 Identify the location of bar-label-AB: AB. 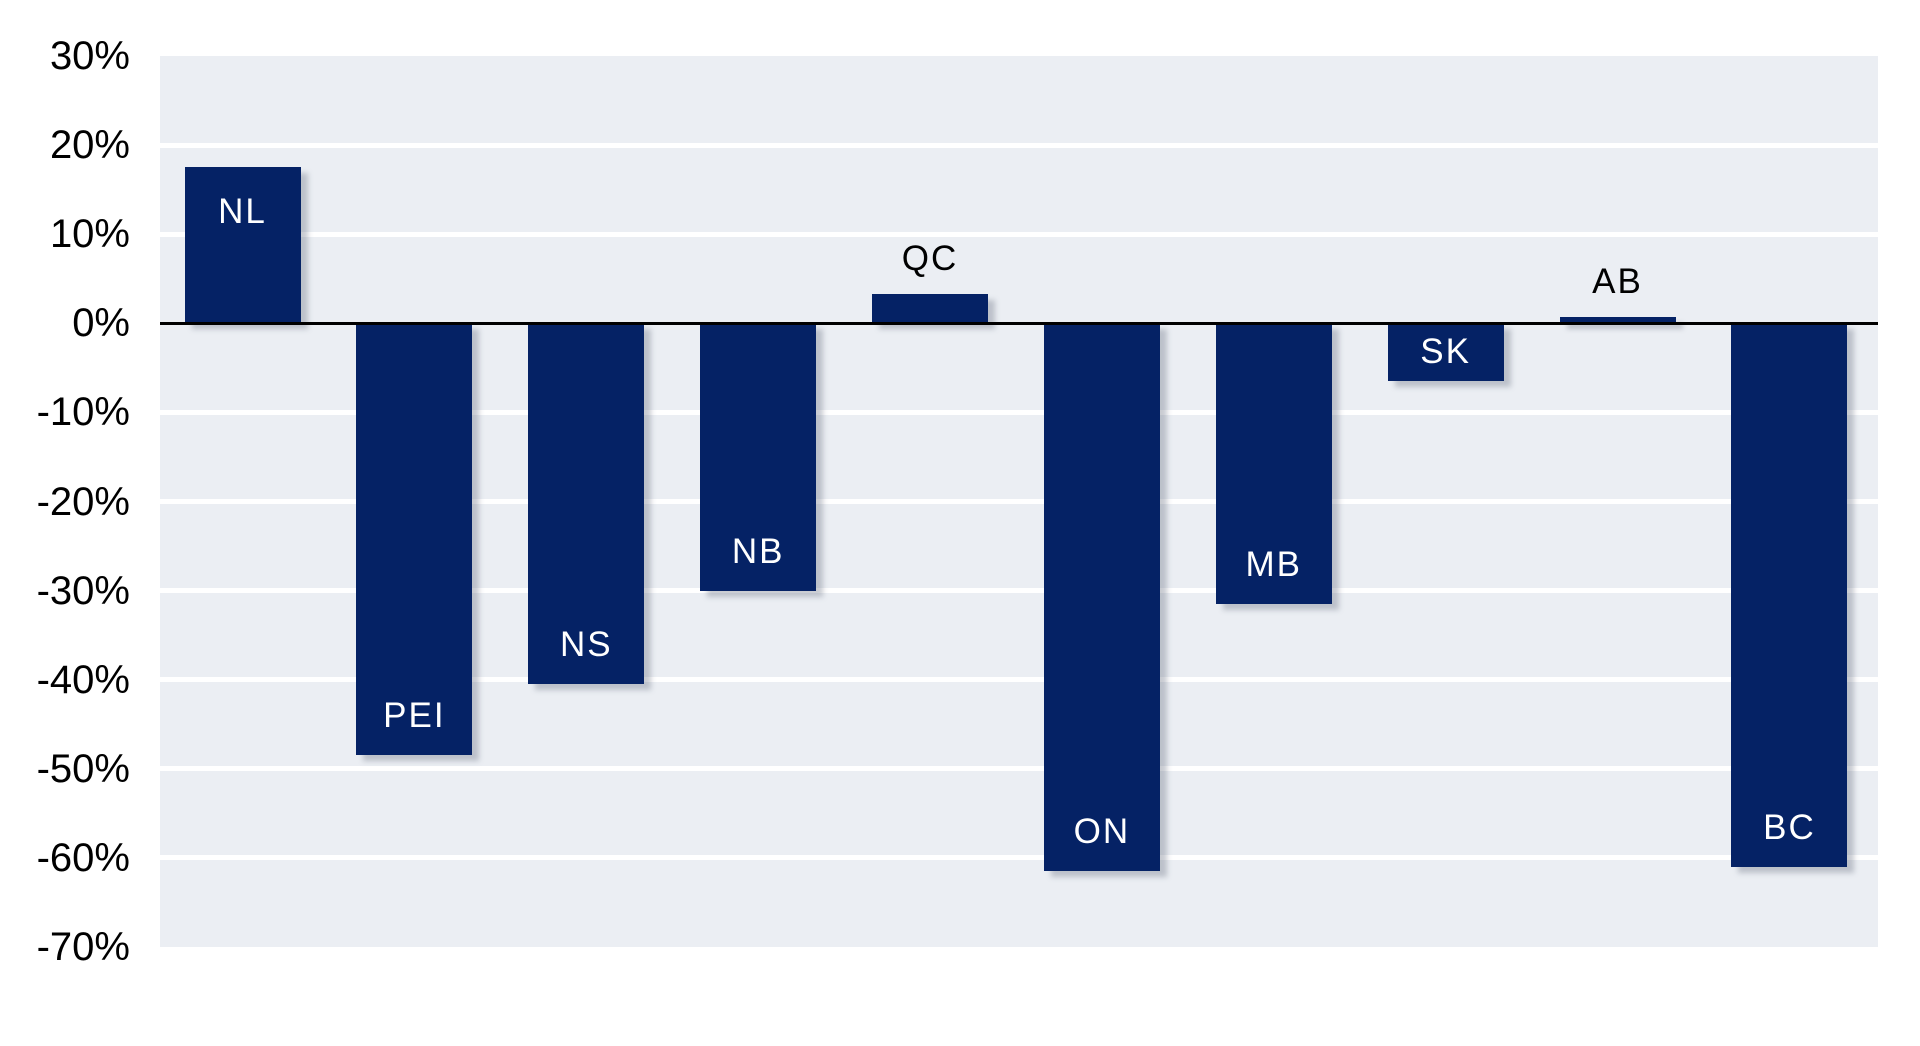
(1617, 282).